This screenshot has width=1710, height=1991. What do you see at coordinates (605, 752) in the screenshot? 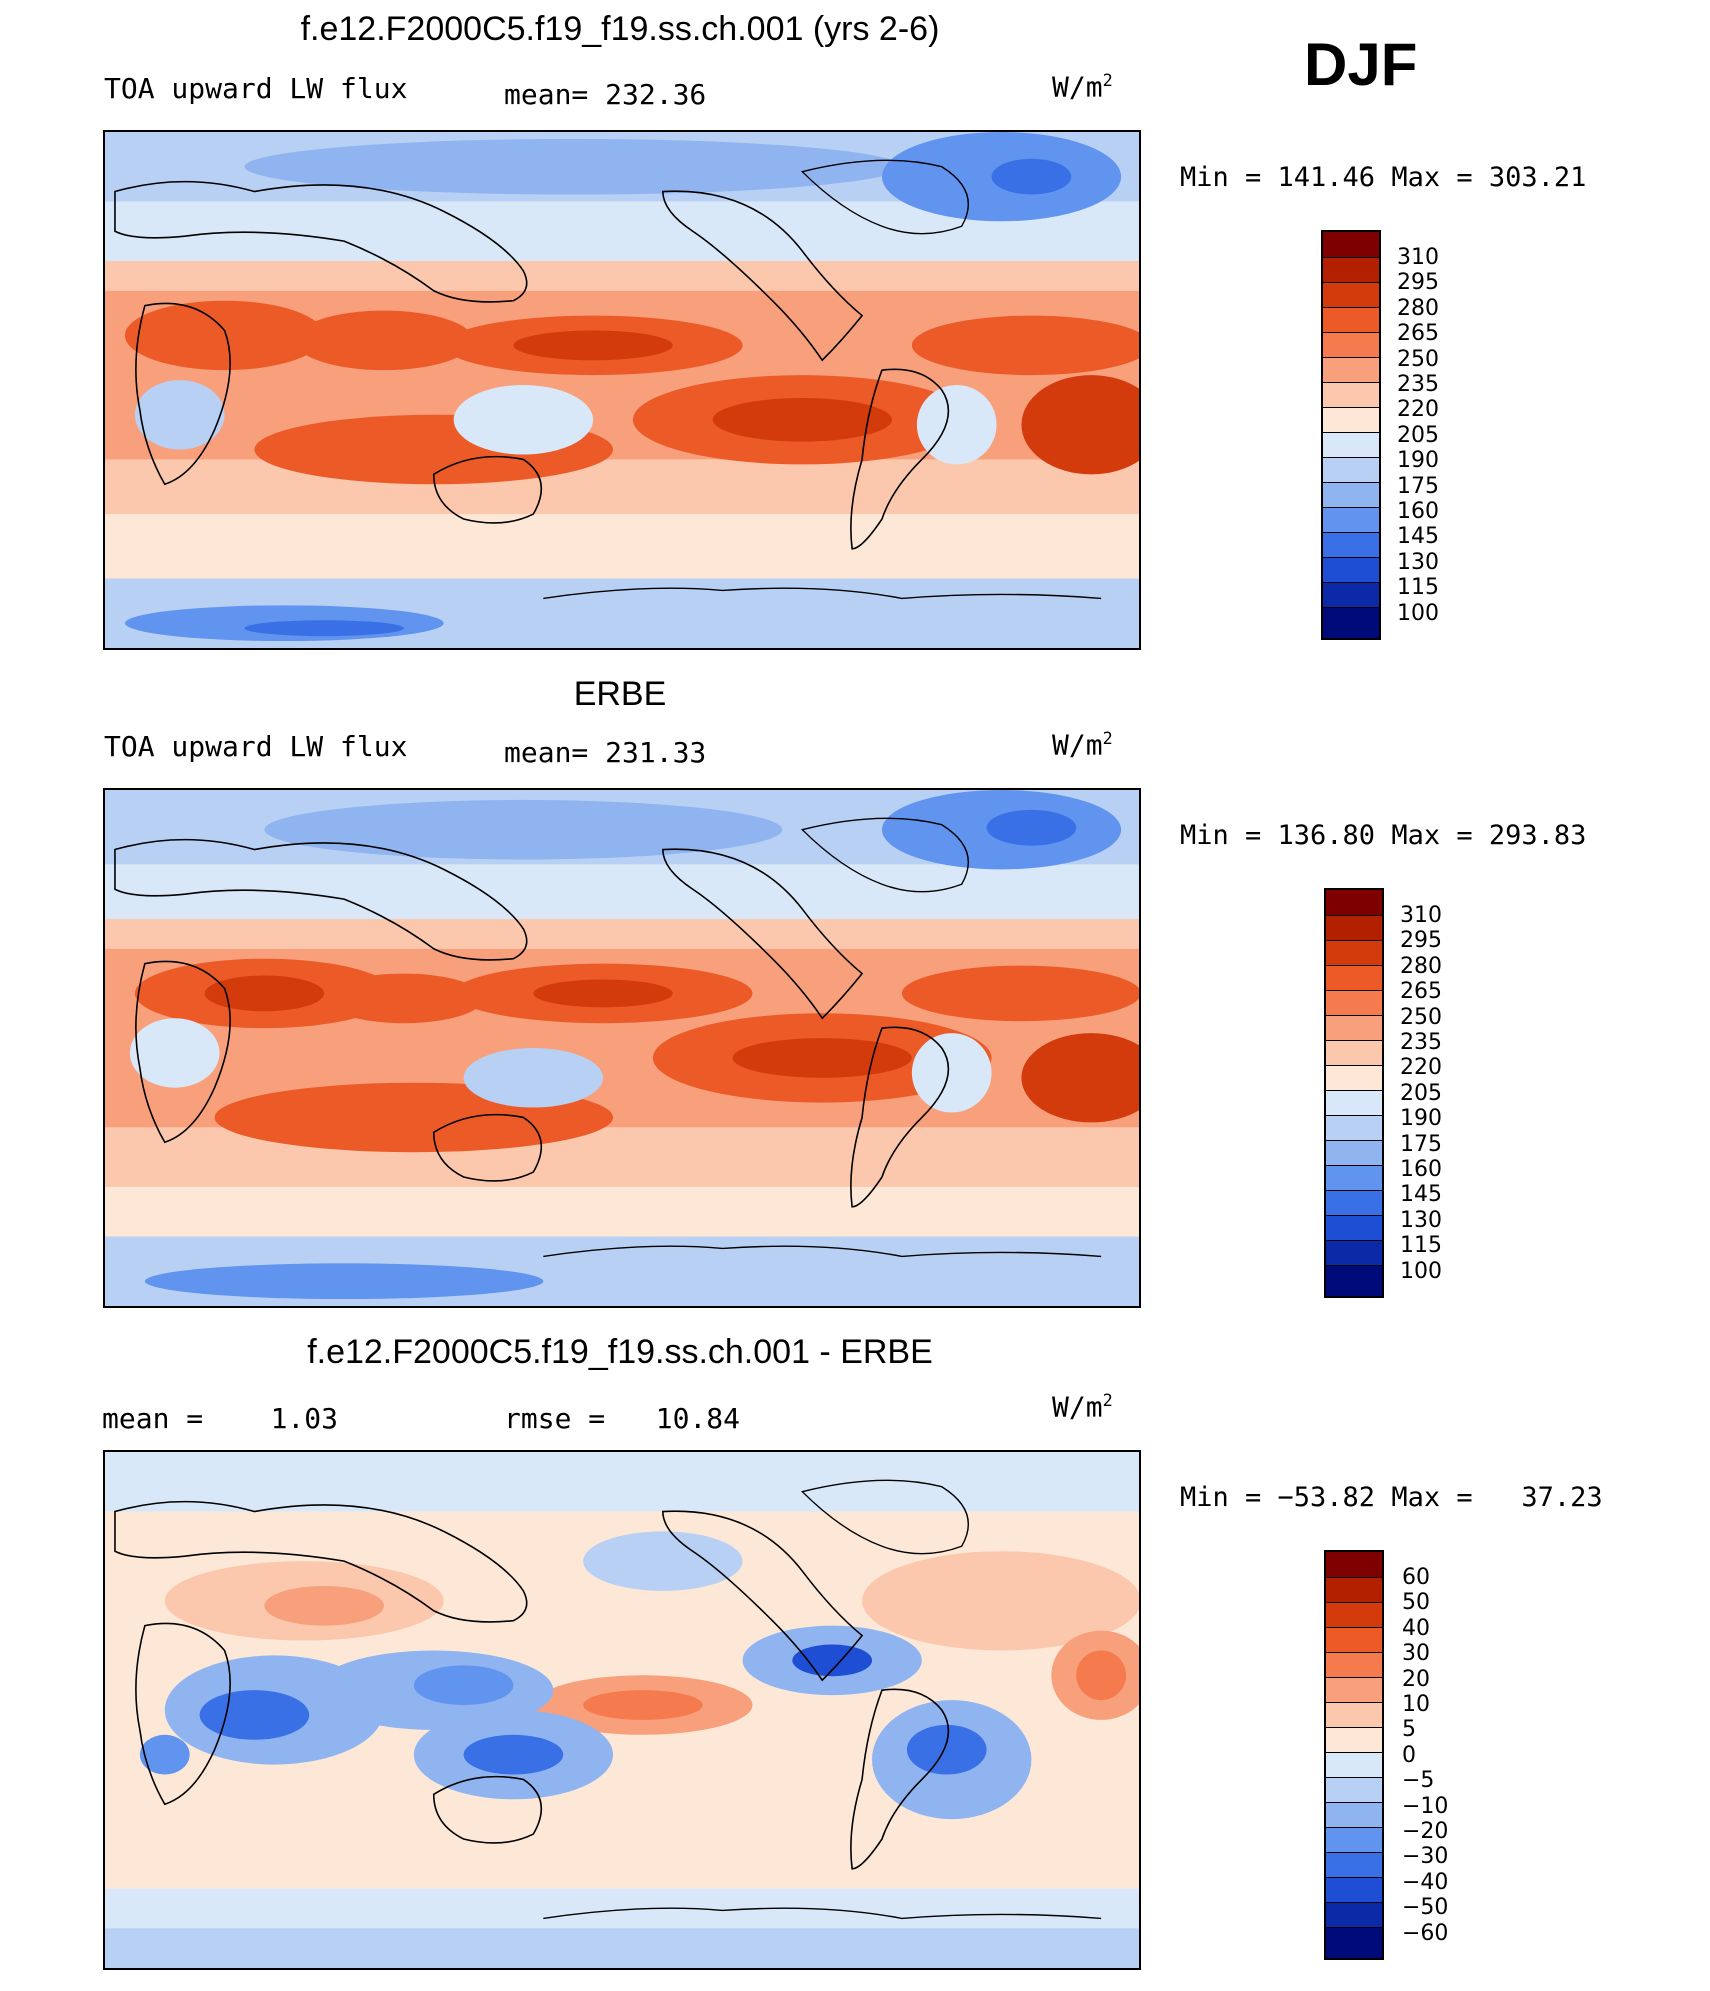
I see `panel-2-mean: mean= 231.33` at bounding box center [605, 752].